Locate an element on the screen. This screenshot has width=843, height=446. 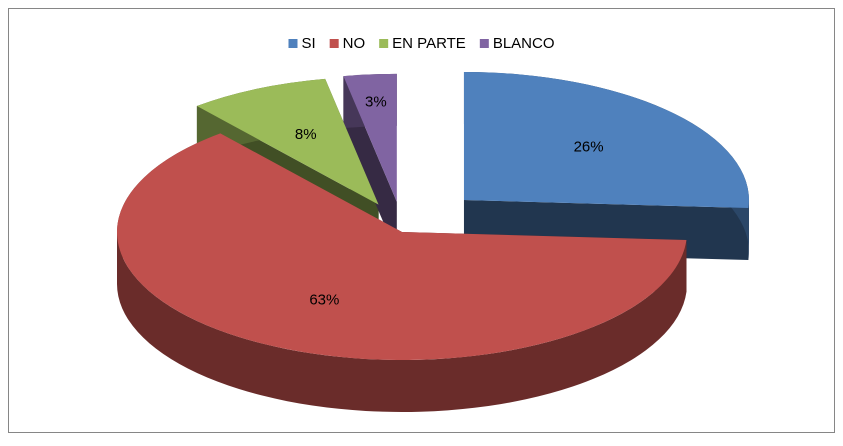
legend: SI NO EN PARTE BLANCO is located at coordinates (421, 43).